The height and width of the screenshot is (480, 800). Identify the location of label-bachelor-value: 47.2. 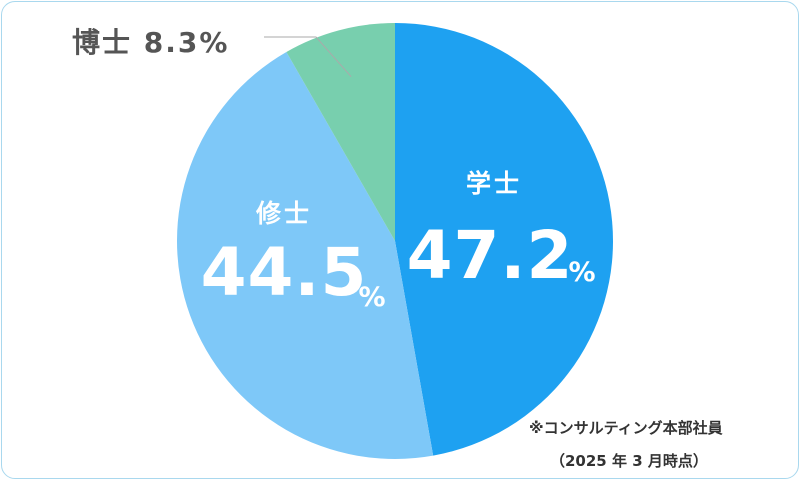
(490, 255).